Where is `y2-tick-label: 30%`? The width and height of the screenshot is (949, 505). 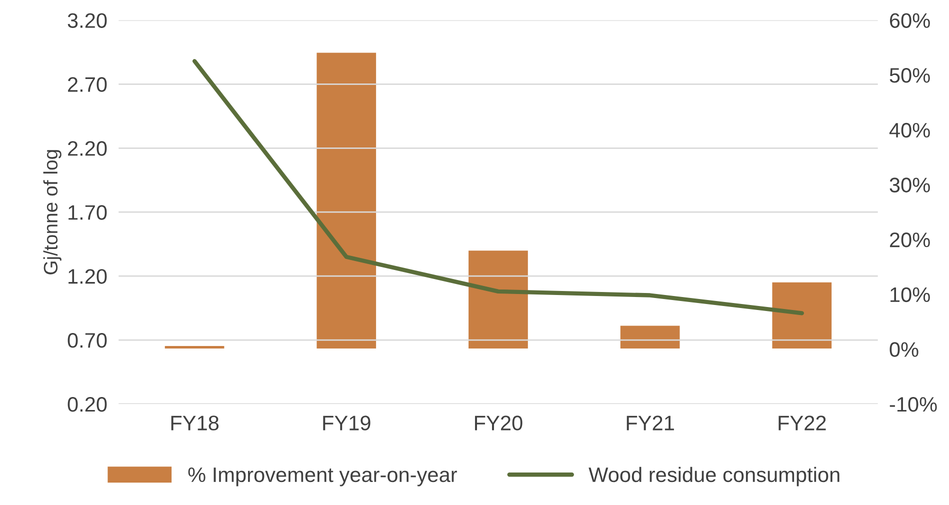
y2-tick-label: 30% is located at coordinates (910, 185).